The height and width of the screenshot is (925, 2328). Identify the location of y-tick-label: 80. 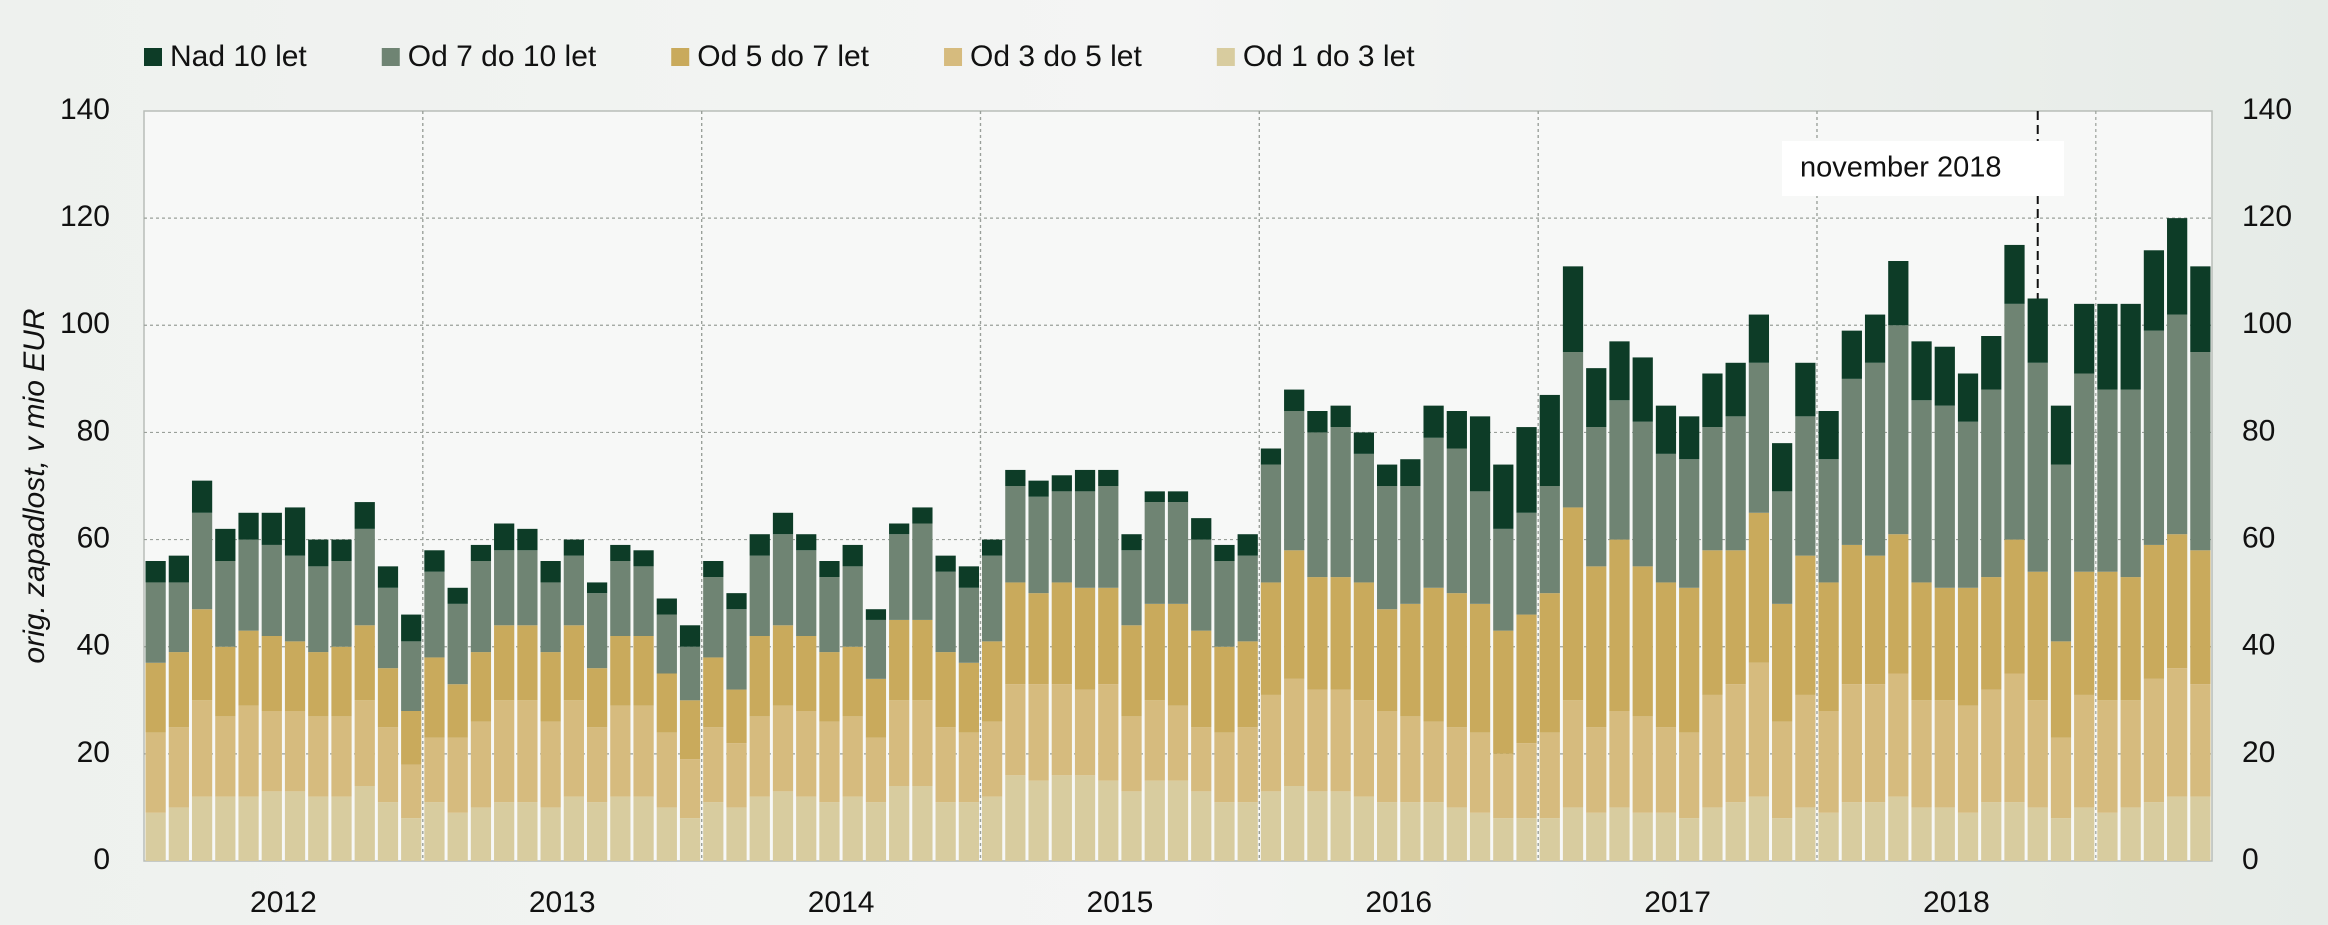
(93, 430).